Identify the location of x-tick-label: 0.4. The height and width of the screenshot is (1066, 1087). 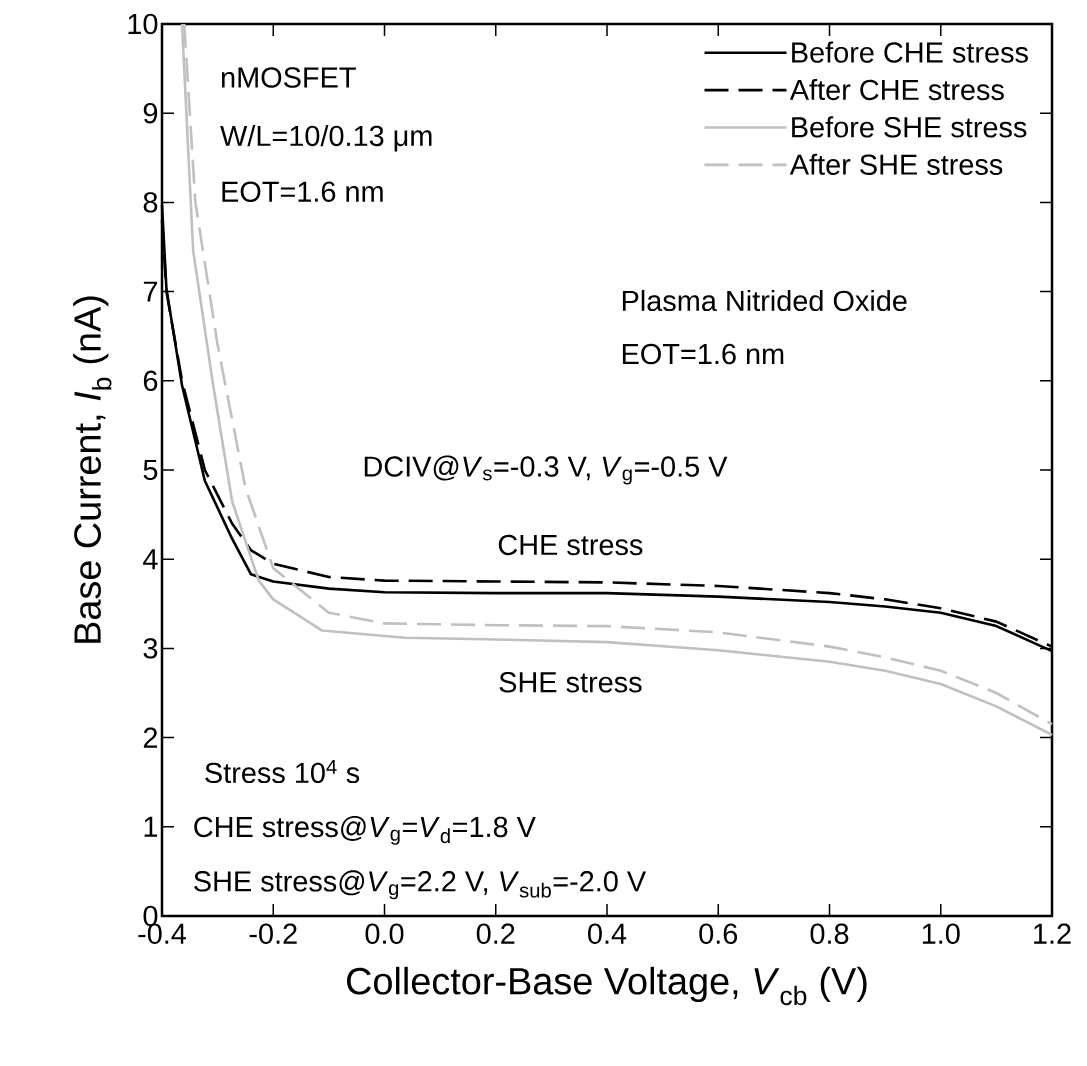
(607, 933).